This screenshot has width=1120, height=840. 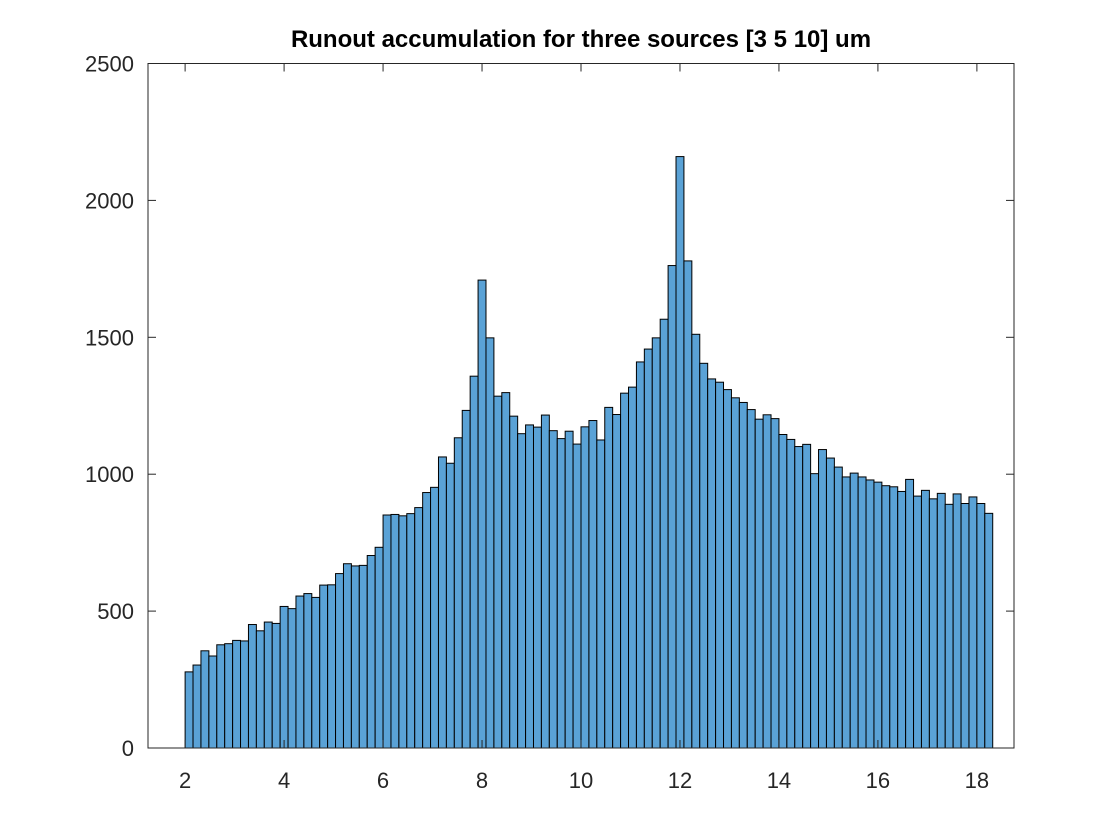 I want to click on x-tick-label: 6, so click(x=383, y=780).